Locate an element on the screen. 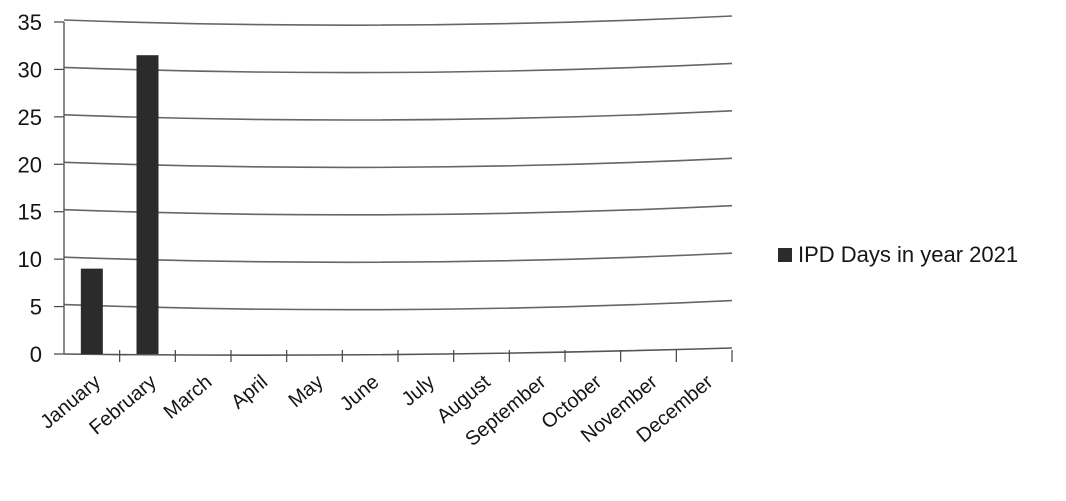  x-tick-label: July is located at coordinates (418, 391).